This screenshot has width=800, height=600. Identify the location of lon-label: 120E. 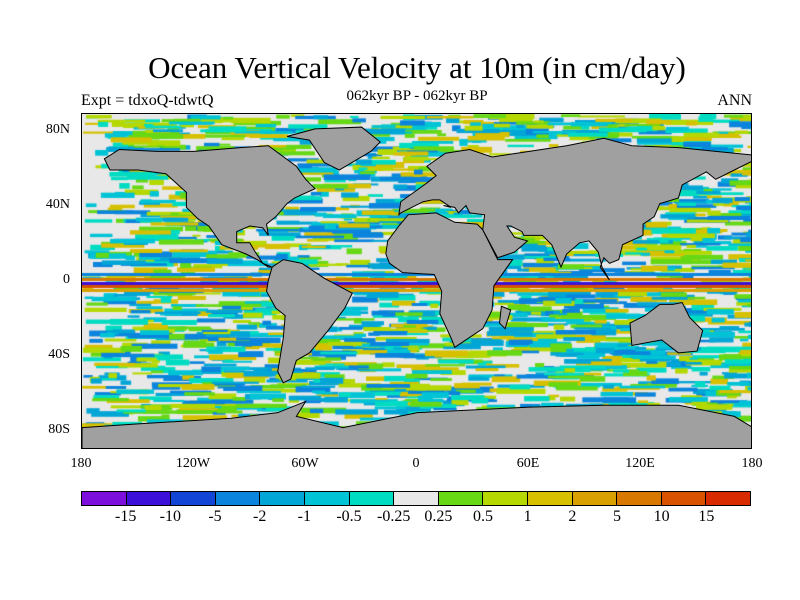
(640, 463).